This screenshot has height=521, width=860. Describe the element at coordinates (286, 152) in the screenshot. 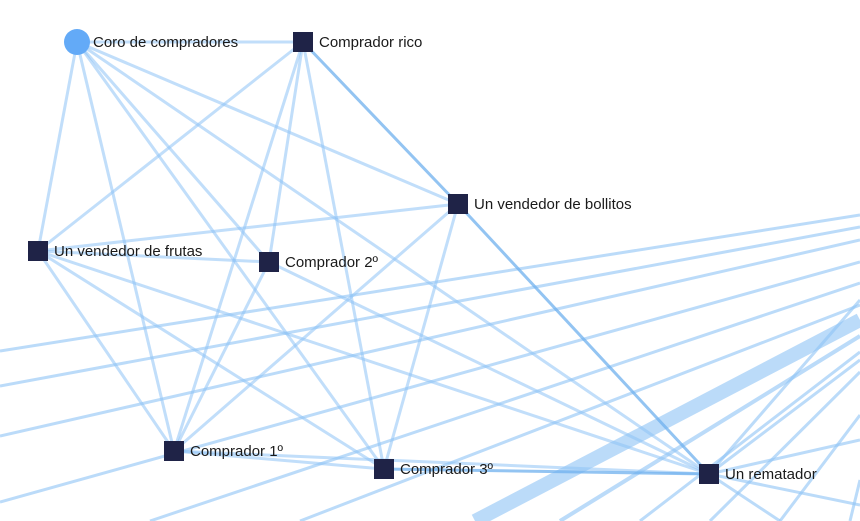

I see `edge-rico-c2` at that location.